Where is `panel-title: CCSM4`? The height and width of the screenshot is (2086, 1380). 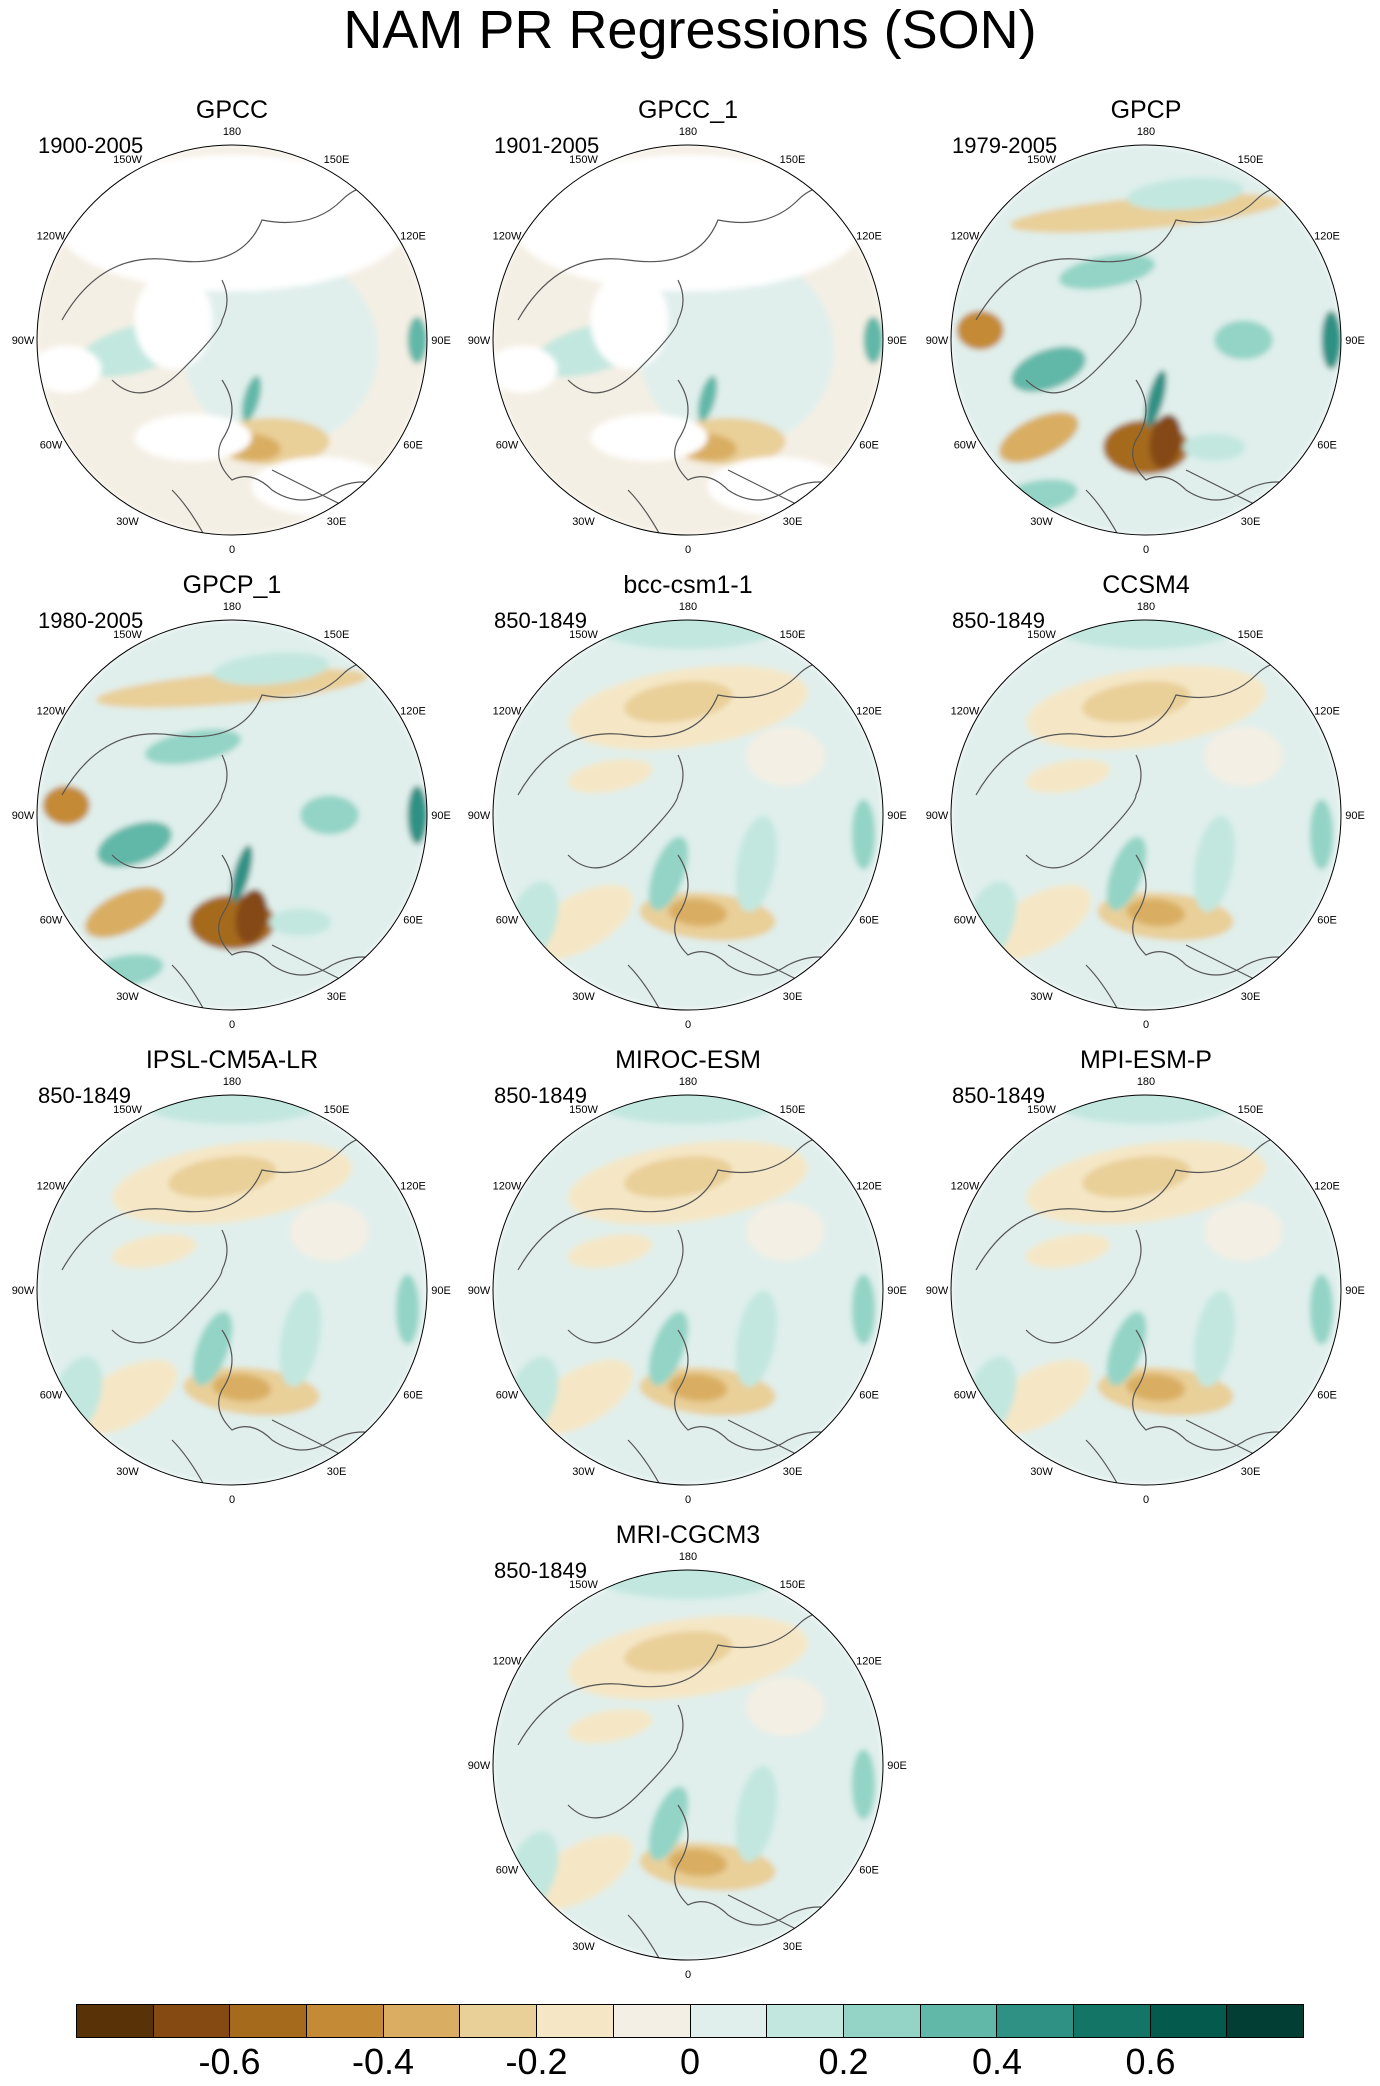
panel-title: CCSM4 is located at coordinates (1146, 585).